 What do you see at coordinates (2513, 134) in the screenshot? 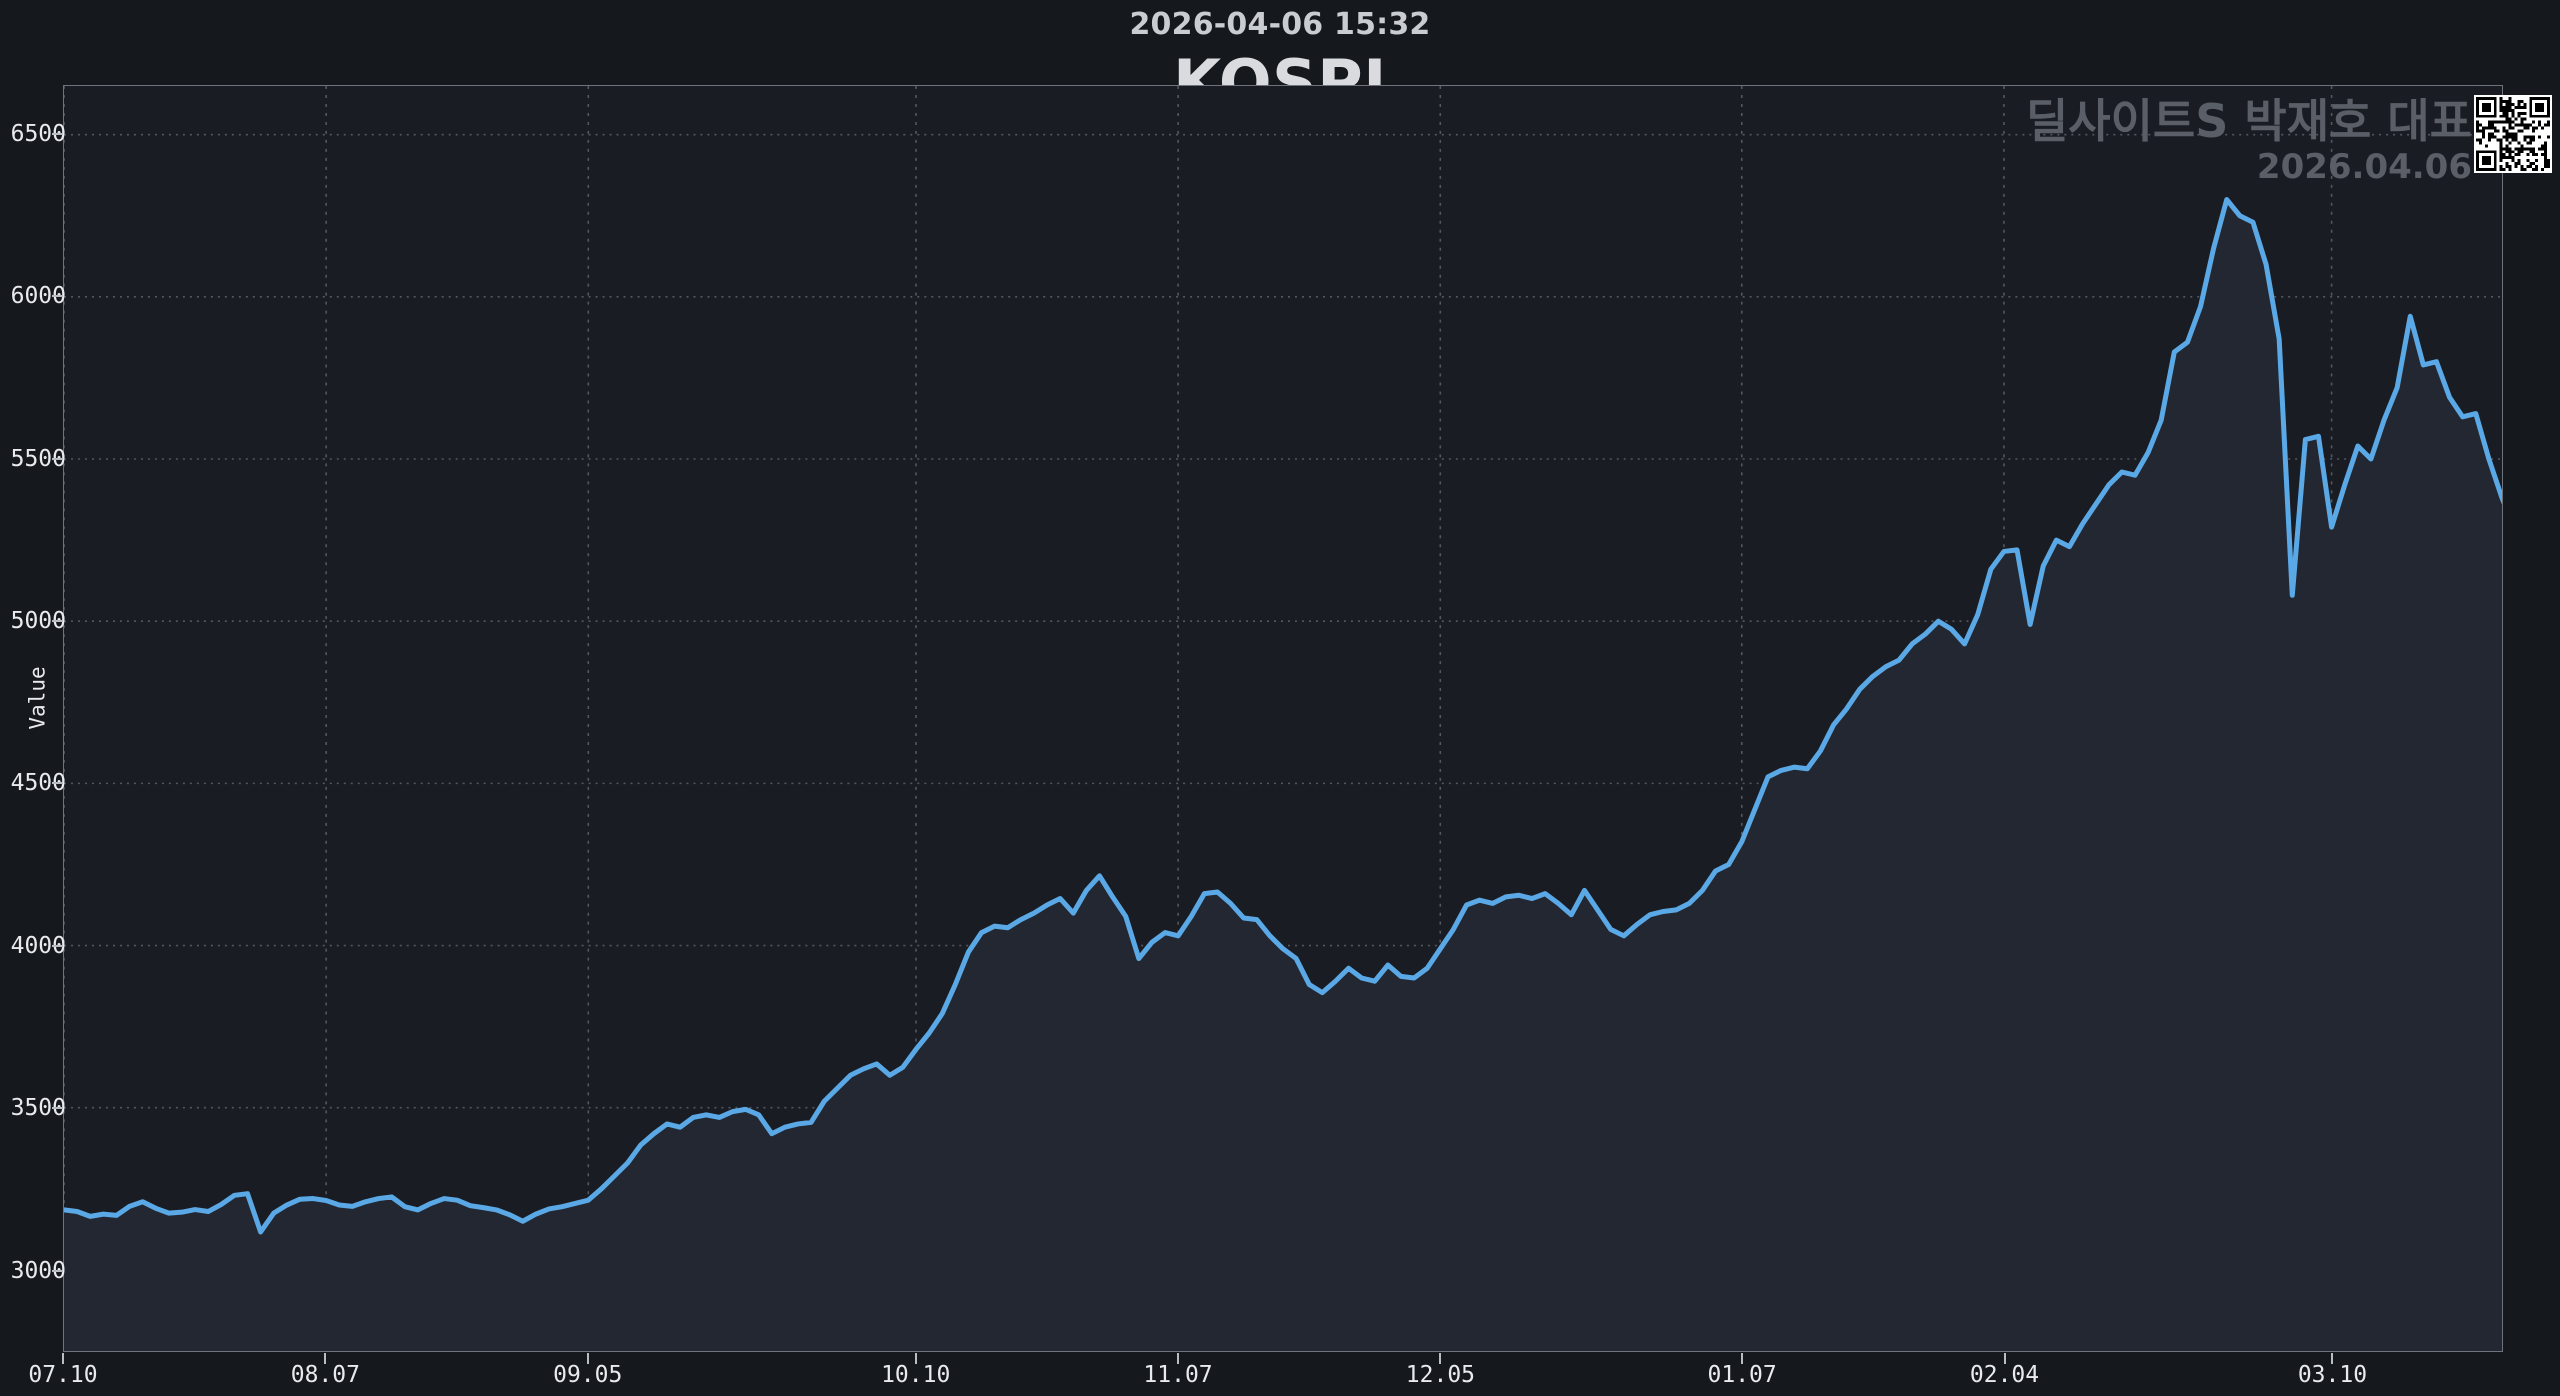
I see `qr-code-icon` at bounding box center [2513, 134].